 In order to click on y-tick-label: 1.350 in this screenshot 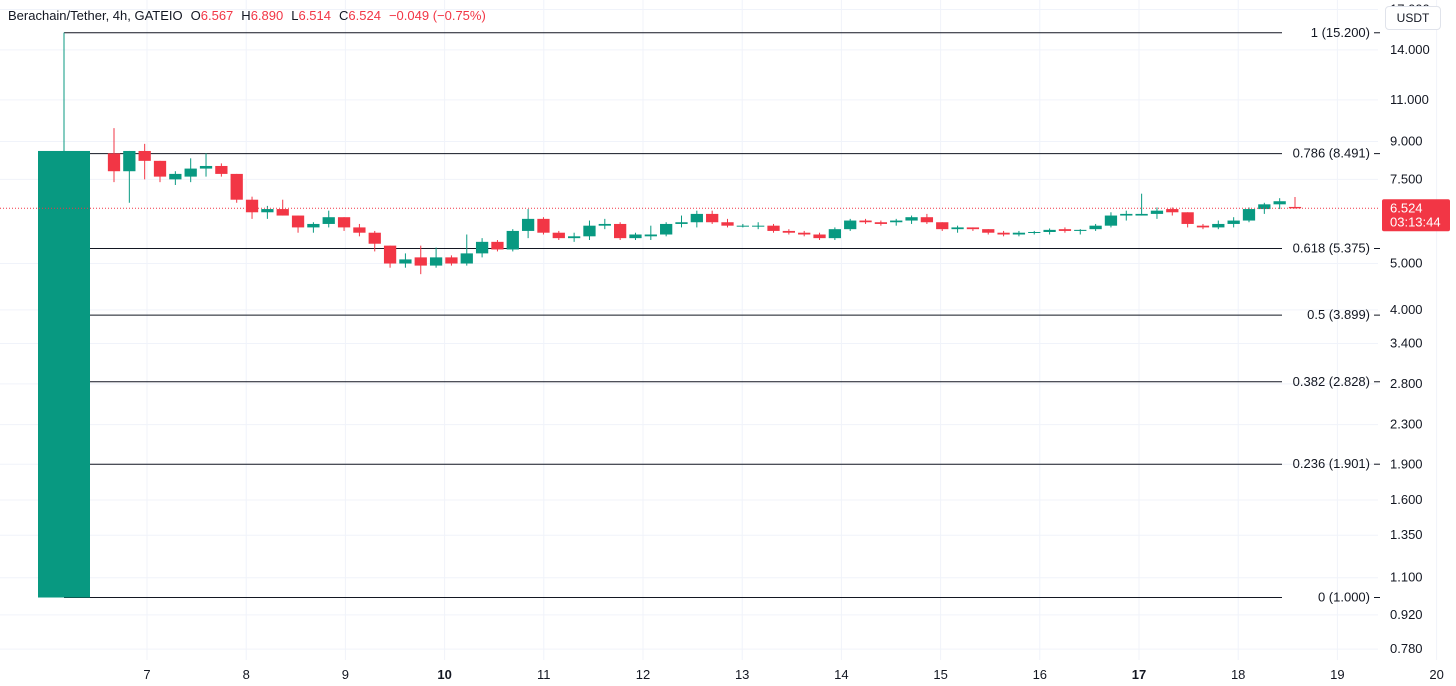, I will do `click(1406, 534)`.